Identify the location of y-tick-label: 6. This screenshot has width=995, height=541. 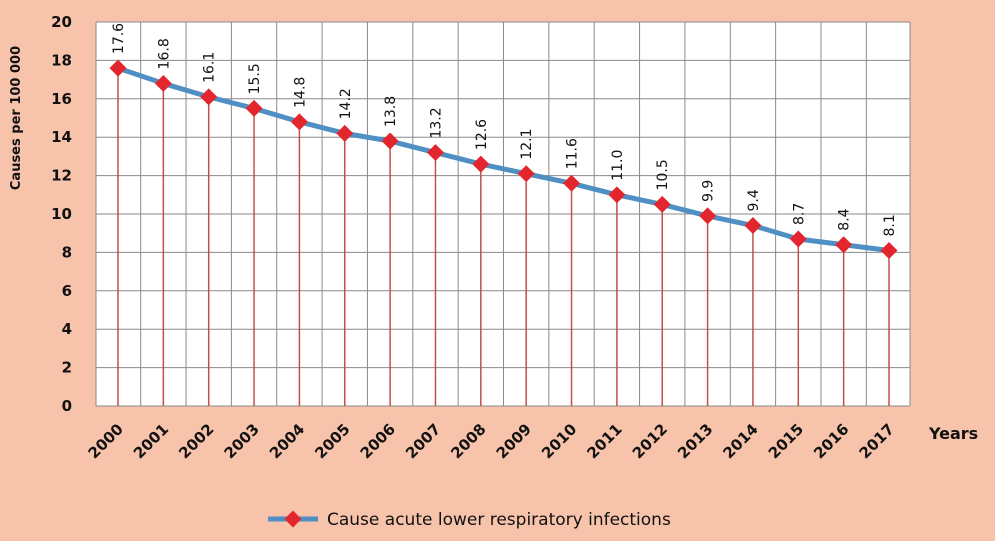
(67, 291).